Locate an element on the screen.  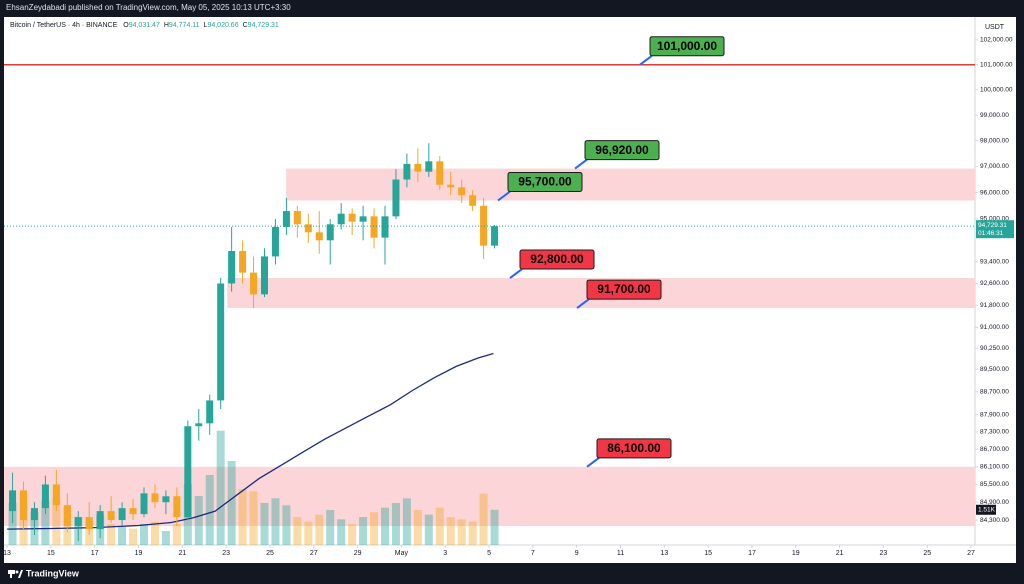
y-tick-label: 102,000.00 is located at coordinates (996, 40).